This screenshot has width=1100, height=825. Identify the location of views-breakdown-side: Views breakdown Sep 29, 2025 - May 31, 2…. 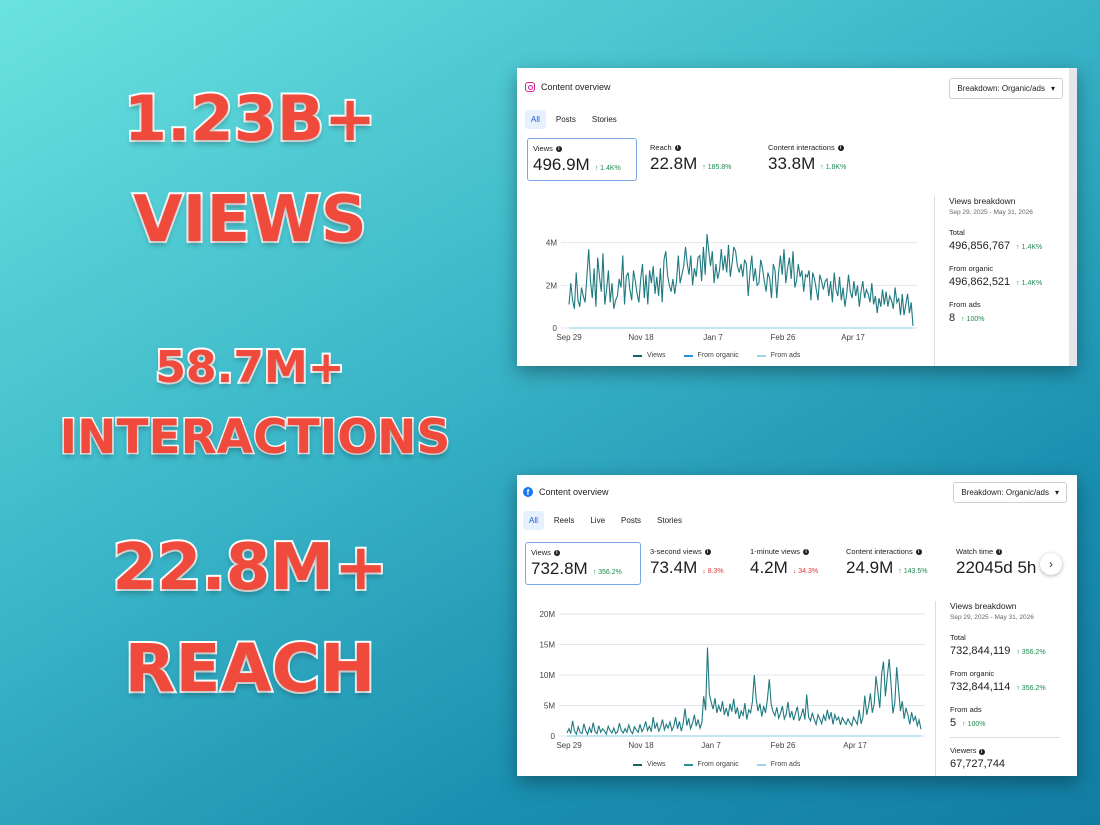
(997, 688).